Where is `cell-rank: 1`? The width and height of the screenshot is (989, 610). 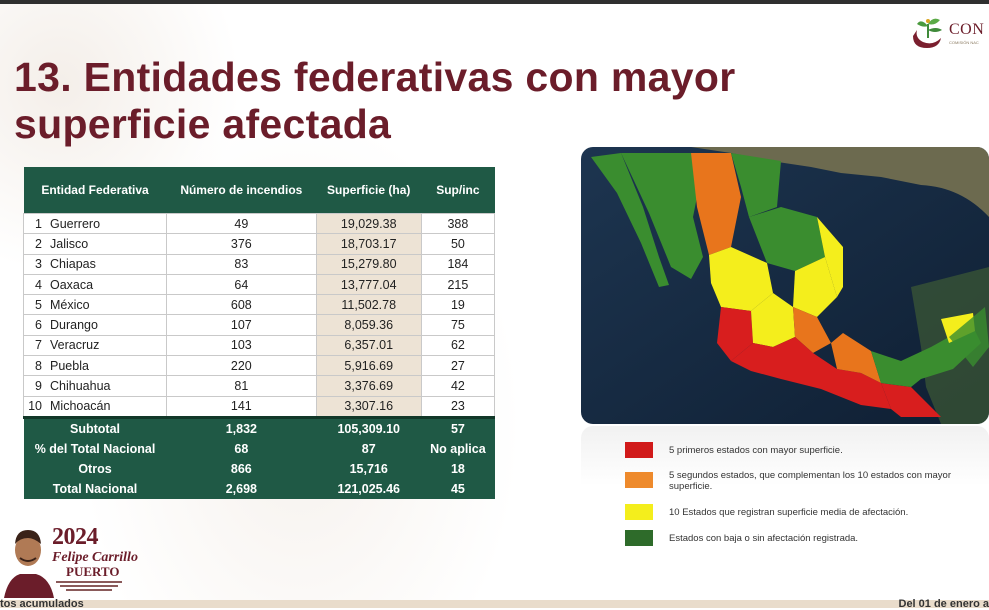
cell-rank: 1 is located at coordinates (34, 224).